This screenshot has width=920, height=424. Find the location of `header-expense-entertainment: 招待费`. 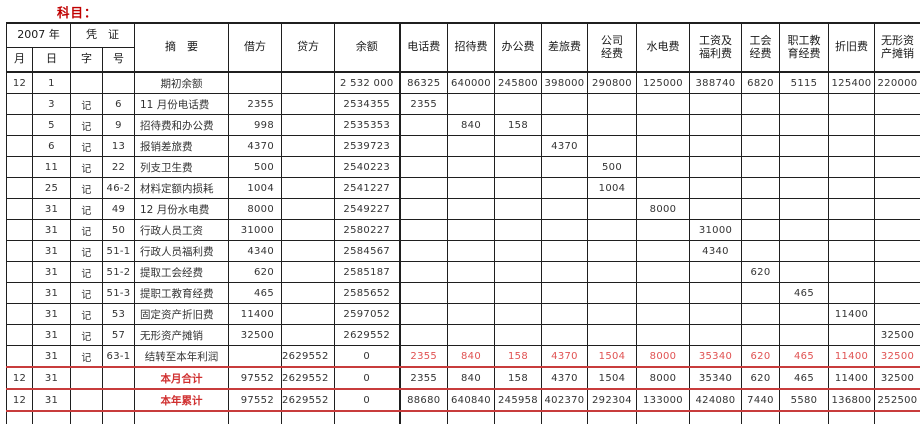

header-expense-entertainment: 招待费 is located at coordinates (471, 47).